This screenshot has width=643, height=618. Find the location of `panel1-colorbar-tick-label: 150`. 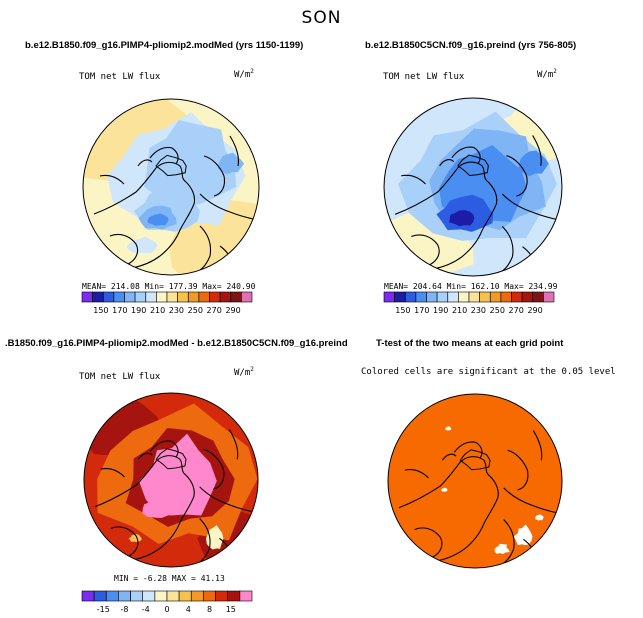

panel1-colorbar-tick-label: 150 is located at coordinates (100, 310).